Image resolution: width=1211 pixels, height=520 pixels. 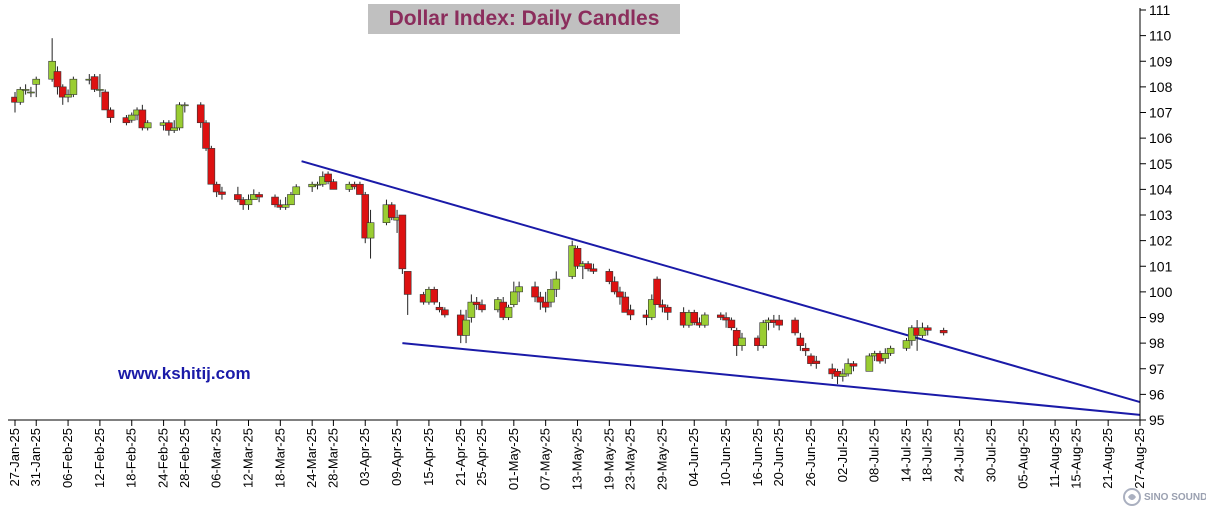 I want to click on x-tick-label: 28-Feb-25, so click(x=184, y=458).